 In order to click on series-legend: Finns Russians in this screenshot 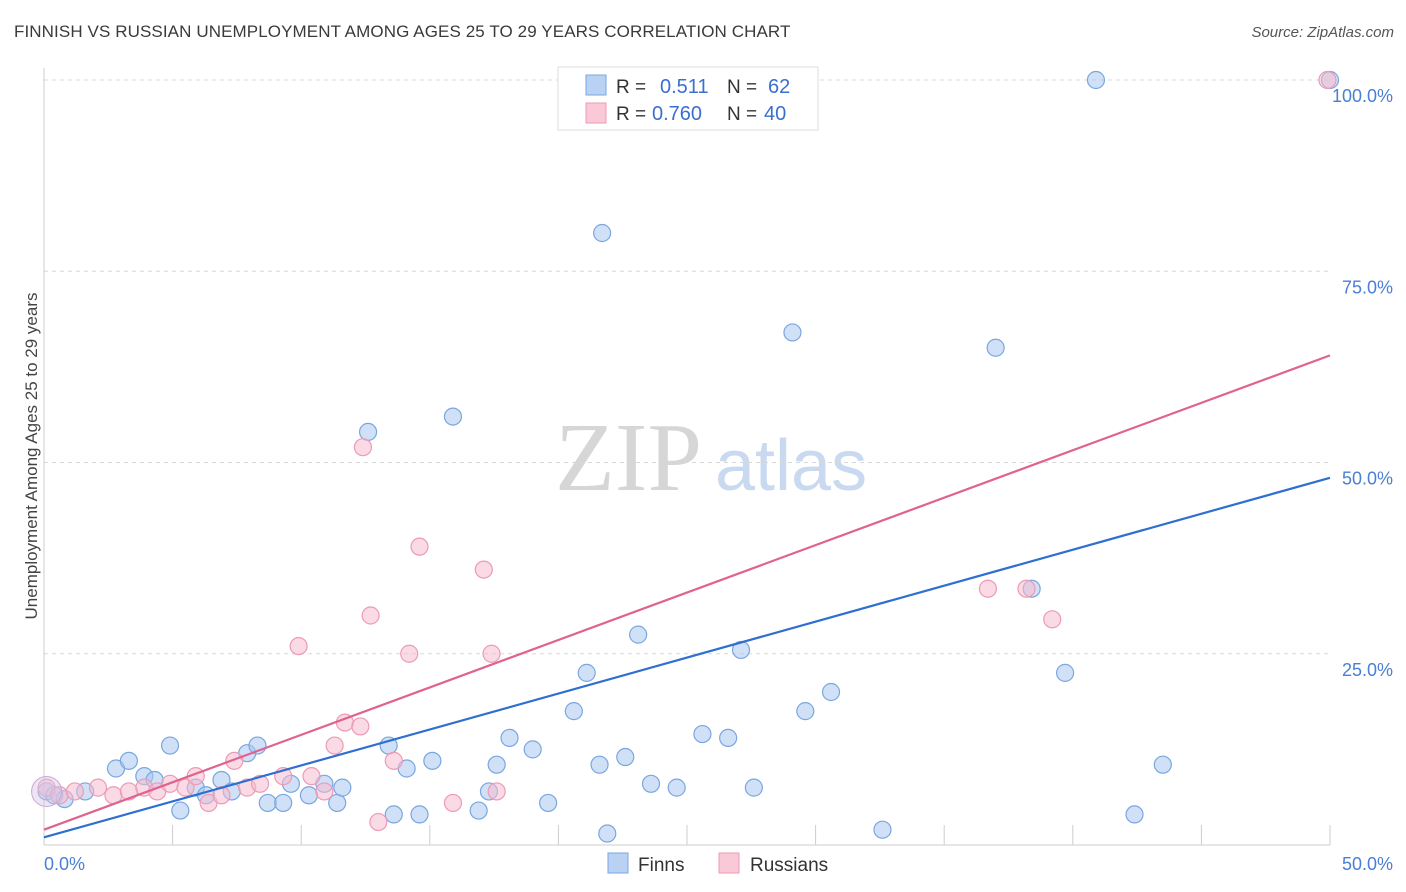, I will do `click(717, 864)`.